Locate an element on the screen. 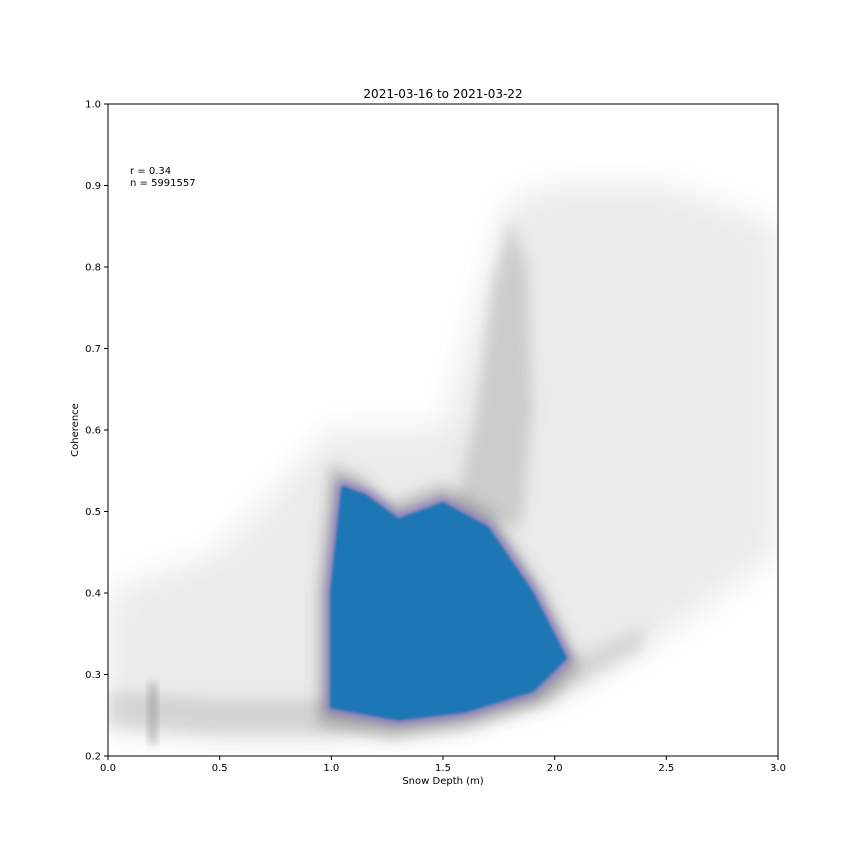  x-tick-label: 1.5 is located at coordinates (443, 768).